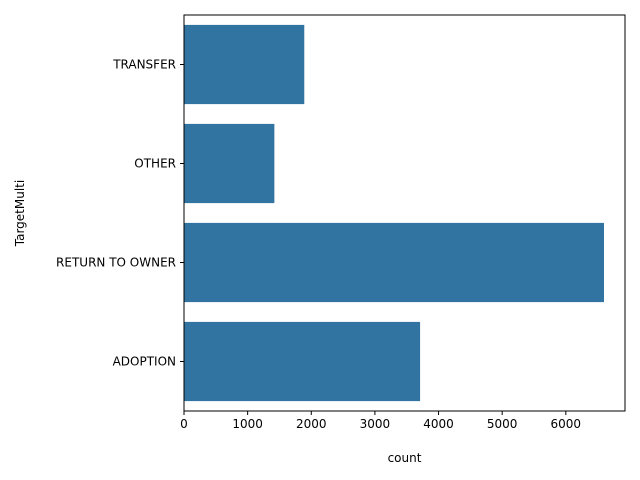 This screenshot has width=640, height=480. I want to click on x-tick-label: 6000, so click(566, 424).